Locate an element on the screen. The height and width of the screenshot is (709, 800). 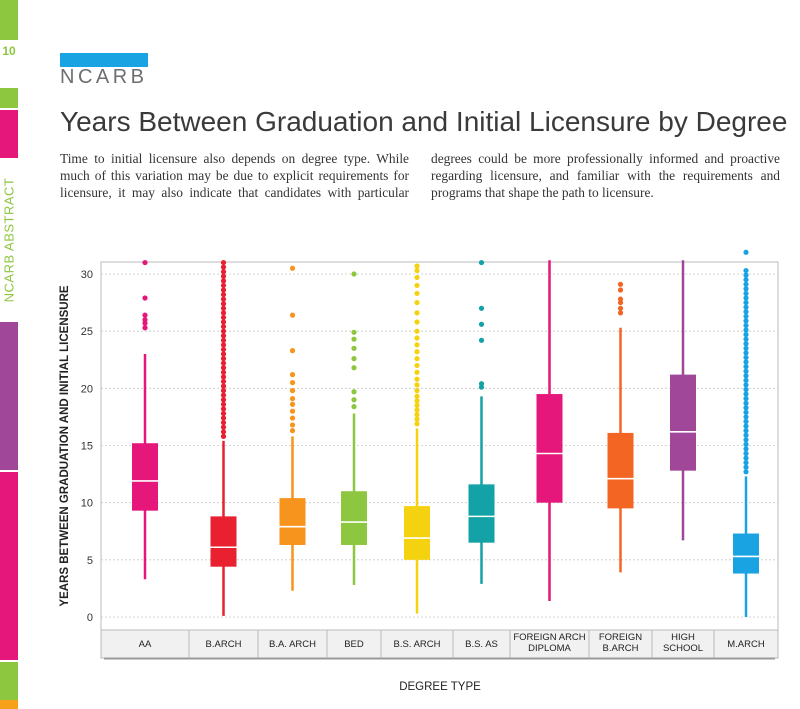
category-label: B.A. ARCH is located at coordinates (292, 644).